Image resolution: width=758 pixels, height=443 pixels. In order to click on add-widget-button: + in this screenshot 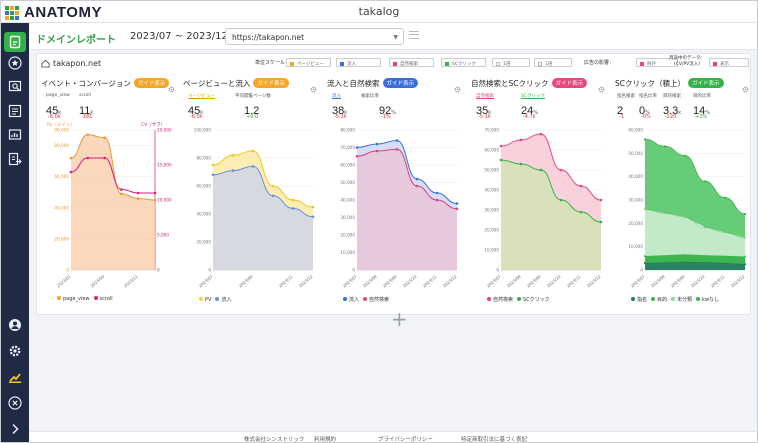, I will do `click(399, 319)`.